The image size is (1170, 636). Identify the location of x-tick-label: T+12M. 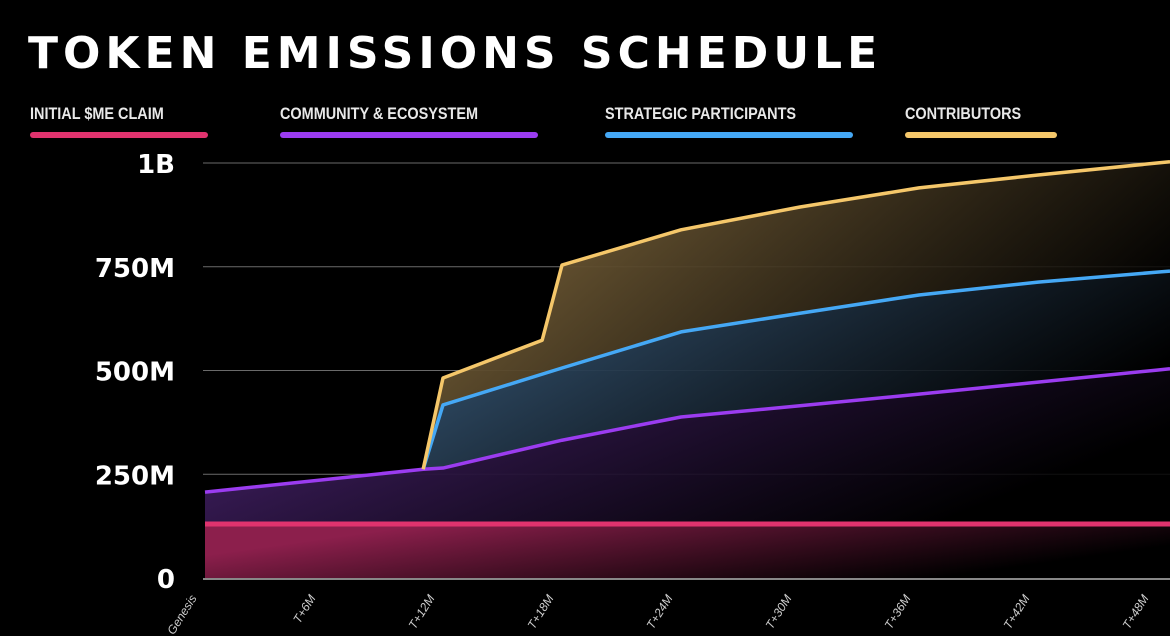
(422, 611).